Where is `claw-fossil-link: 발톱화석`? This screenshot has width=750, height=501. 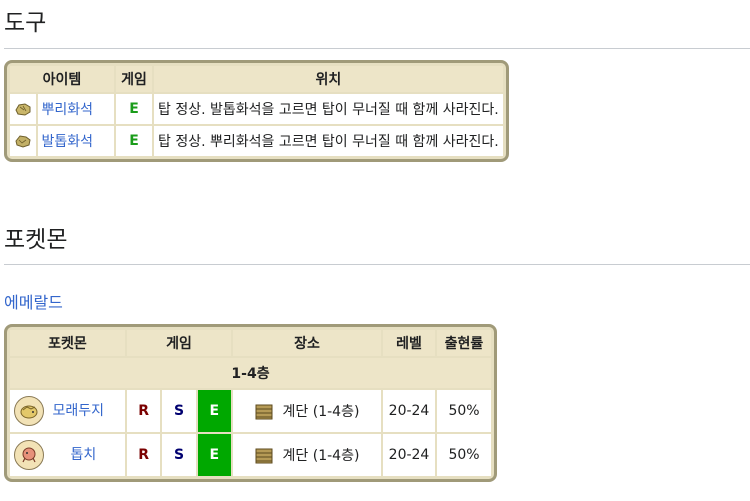 claw-fossil-link: 발톱화석 is located at coordinates (67, 142).